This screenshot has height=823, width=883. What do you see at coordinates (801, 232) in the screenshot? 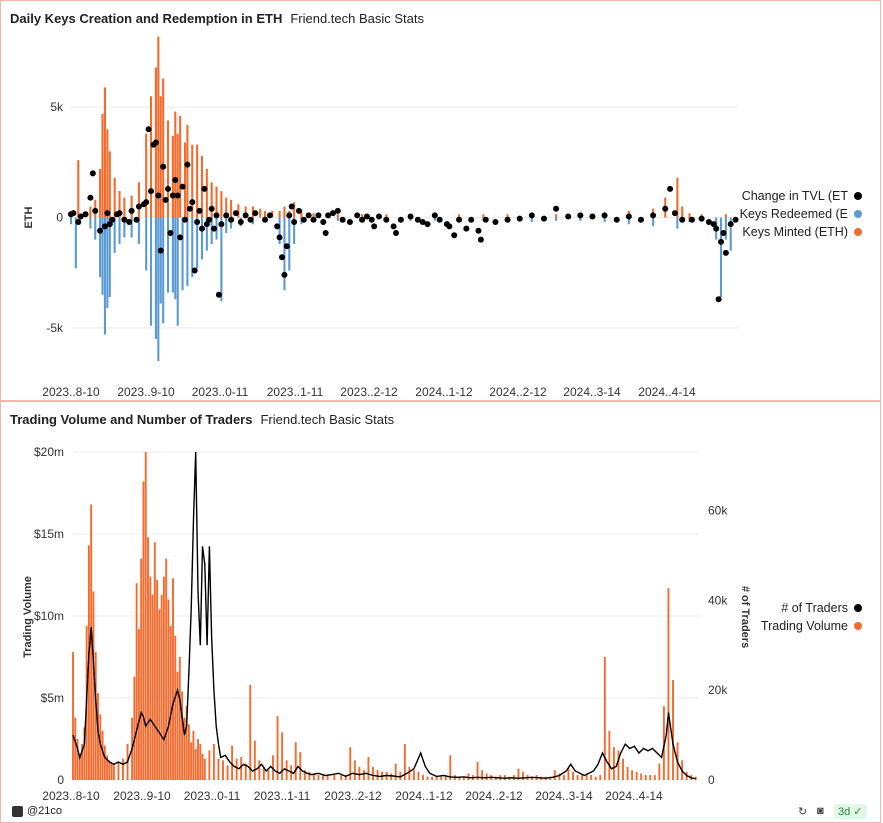
I see `legend-item-minted: Keys Minted (ETH)` at bounding box center [801, 232].